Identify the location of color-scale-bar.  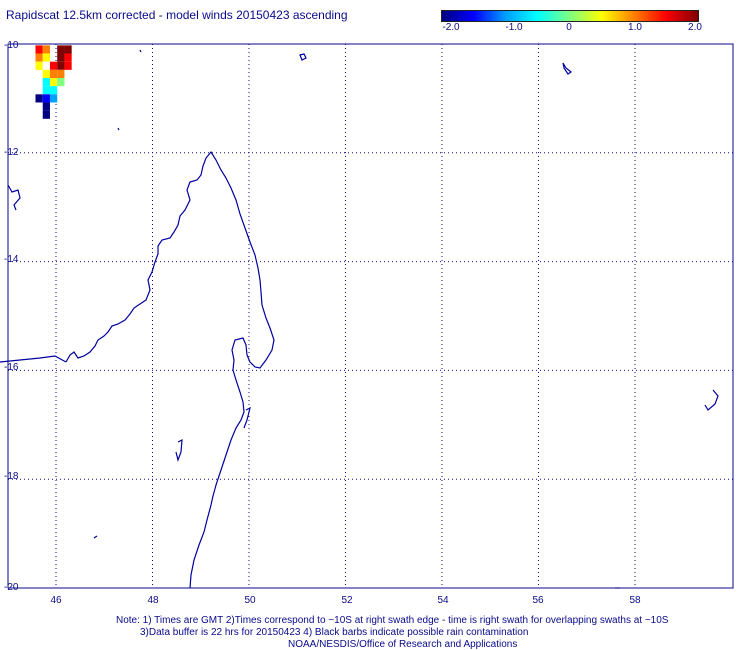
(570, 16).